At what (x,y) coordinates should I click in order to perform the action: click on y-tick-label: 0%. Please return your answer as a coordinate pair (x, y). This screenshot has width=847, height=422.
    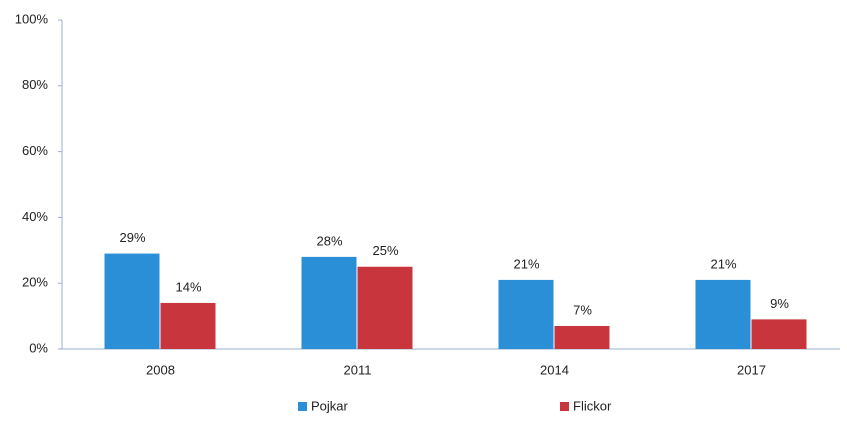
    Looking at the image, I should click on (38, 347).